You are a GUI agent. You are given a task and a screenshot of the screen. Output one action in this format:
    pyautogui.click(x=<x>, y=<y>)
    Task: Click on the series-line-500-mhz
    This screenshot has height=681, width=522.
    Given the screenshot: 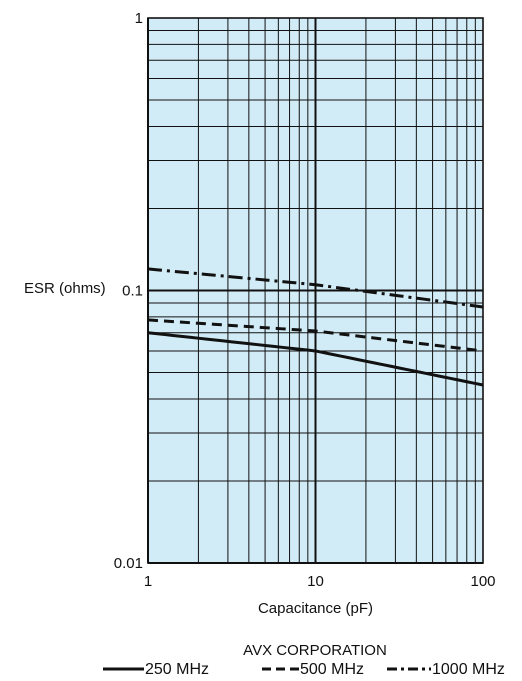 What is the action you would take?
    pyautogui.click(x=315, y=335)
    